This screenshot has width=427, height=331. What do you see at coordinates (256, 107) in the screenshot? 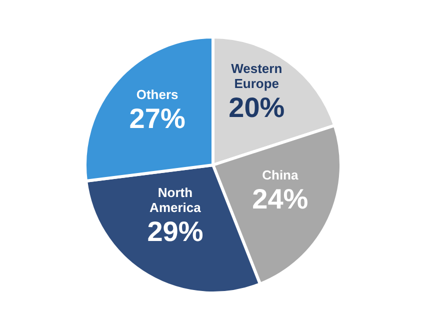
I see `data-label: 20%` at bounding box center [256, 107].